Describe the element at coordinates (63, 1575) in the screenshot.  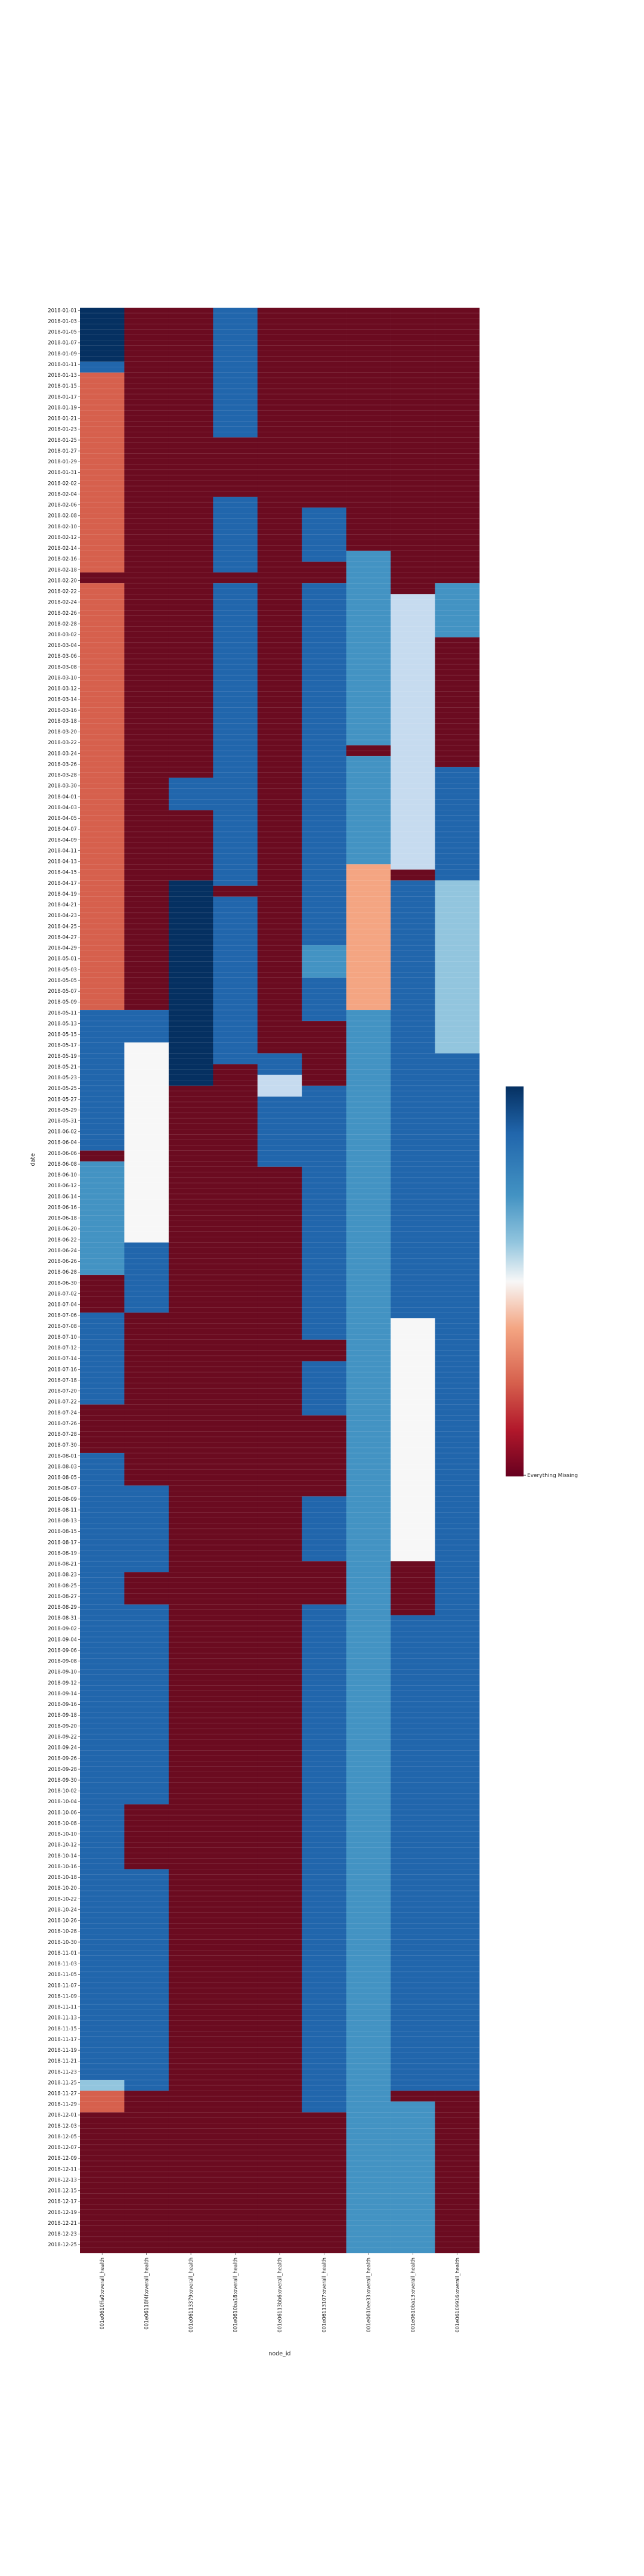
I see `y-tick-label: 2018-08-23` at that location.